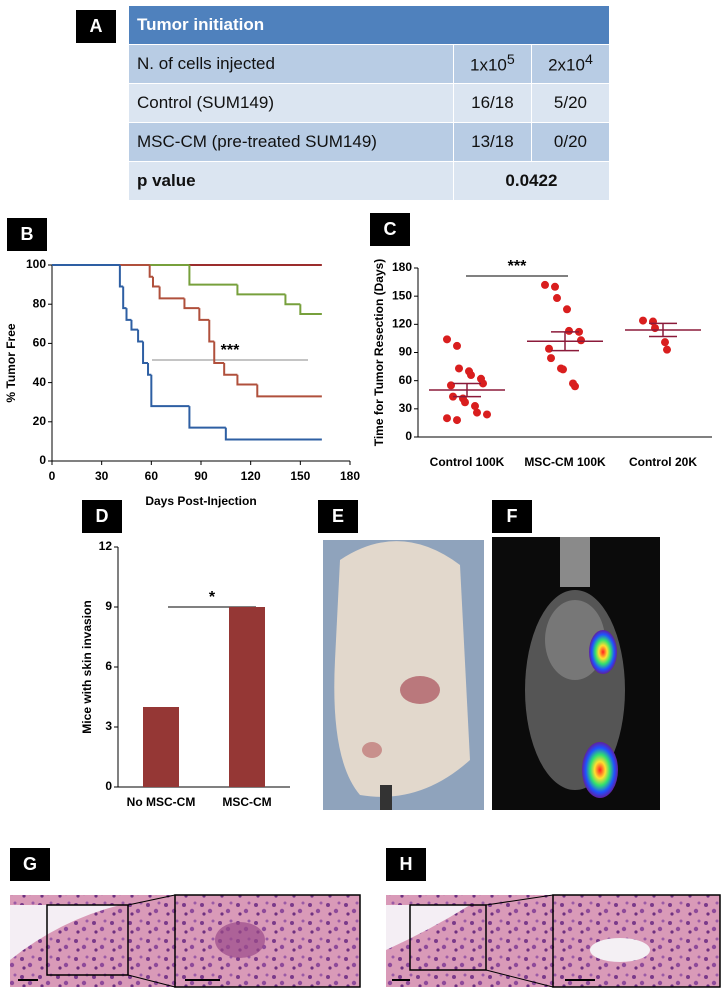  Describe the element at coordinates (108, 726) in the screenshot. I see `y-tick-label: 3` at that location.